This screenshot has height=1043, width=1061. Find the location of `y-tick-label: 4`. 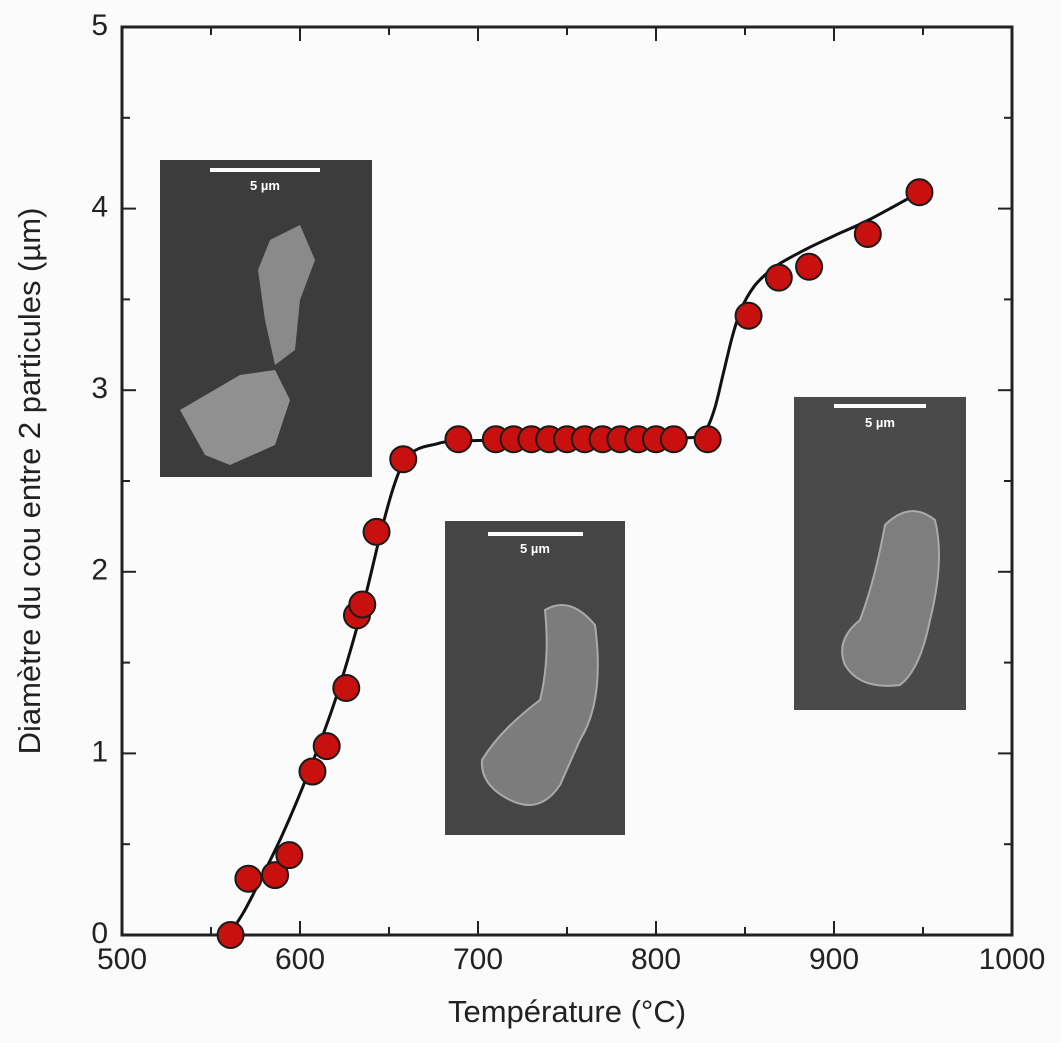

y-tick-label: 4 is located at coordinates (99, 207).